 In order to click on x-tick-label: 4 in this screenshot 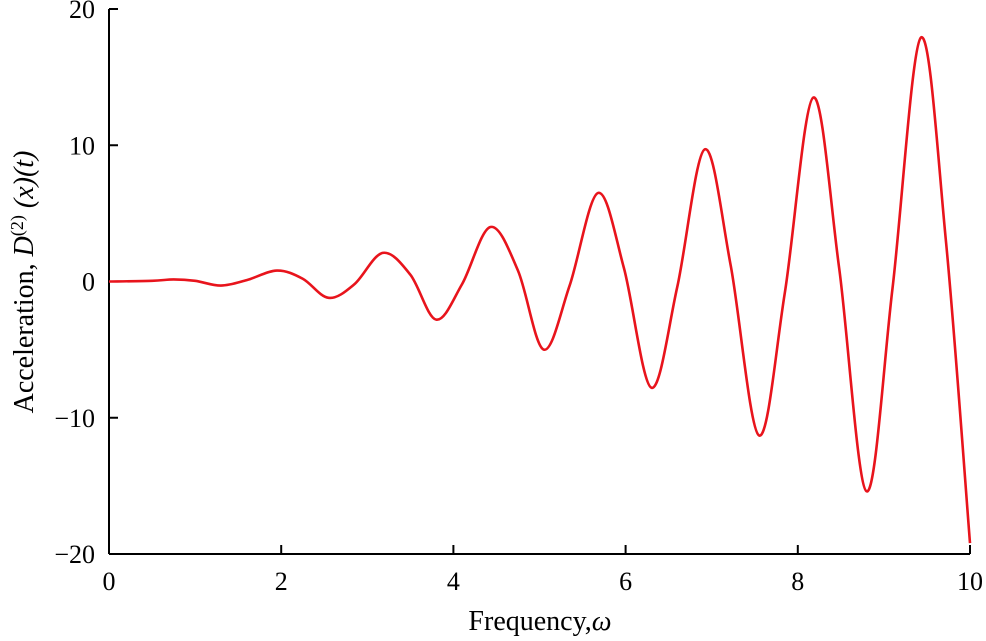, I will do `click(453, 581)`.